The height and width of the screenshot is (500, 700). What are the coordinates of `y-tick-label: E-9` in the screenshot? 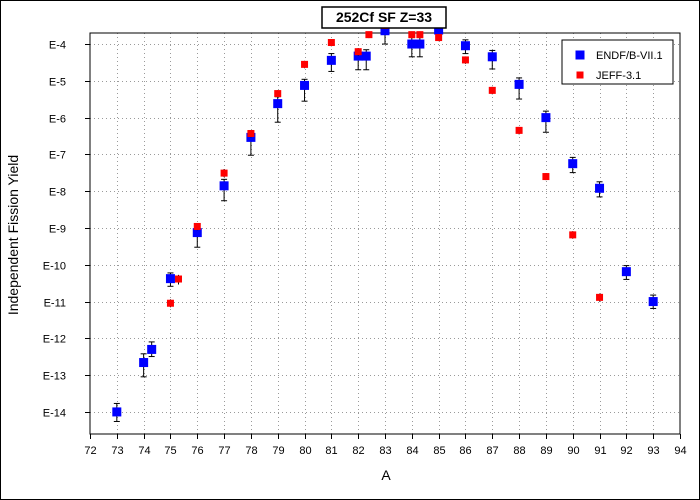 It's located at (57, 230).